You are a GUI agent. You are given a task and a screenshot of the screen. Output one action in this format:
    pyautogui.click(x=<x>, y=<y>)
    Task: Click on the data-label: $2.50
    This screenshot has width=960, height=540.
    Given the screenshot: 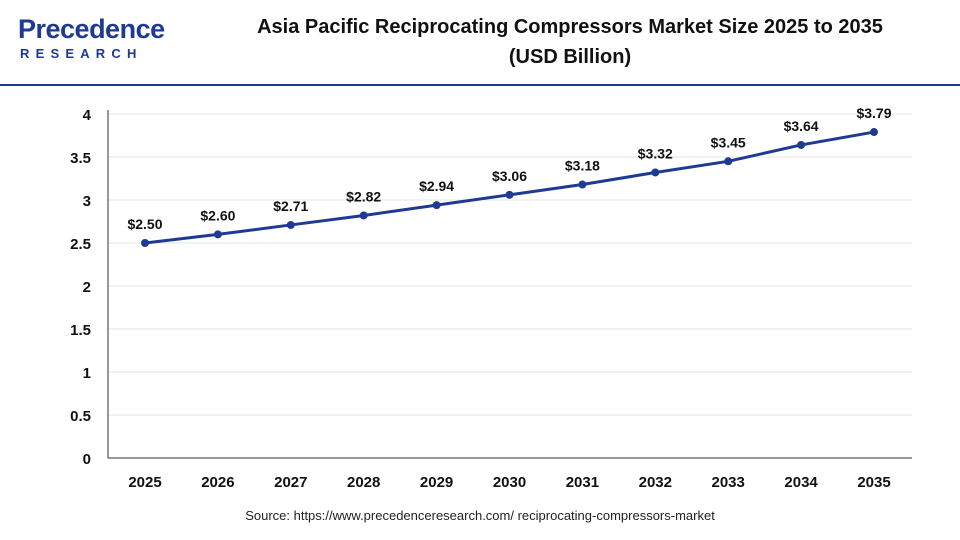 What is the action you would take?
    pyautogui.click(x=144, y=224)
    